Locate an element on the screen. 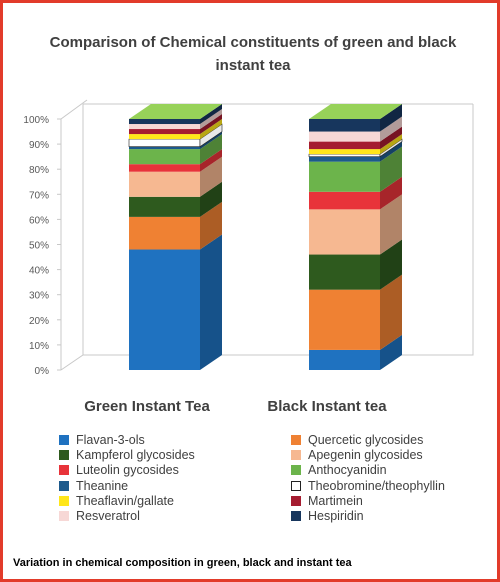  y-tick-label: 20% is located at coordinates (39, 321).